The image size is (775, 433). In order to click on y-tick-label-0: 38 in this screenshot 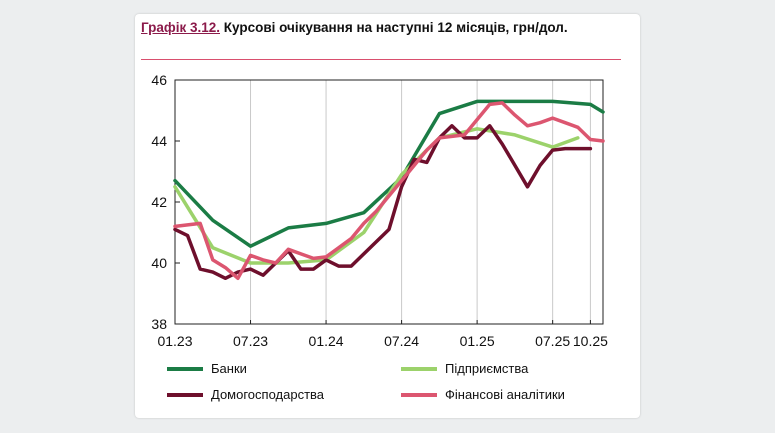, I will do `click(159, 324)`.